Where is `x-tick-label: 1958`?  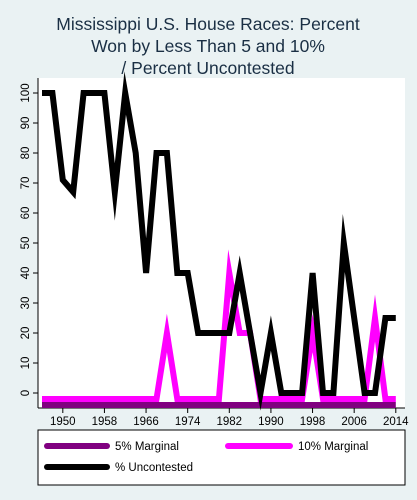
x-tick-label: 1958 is located at coordinates (105, 422).